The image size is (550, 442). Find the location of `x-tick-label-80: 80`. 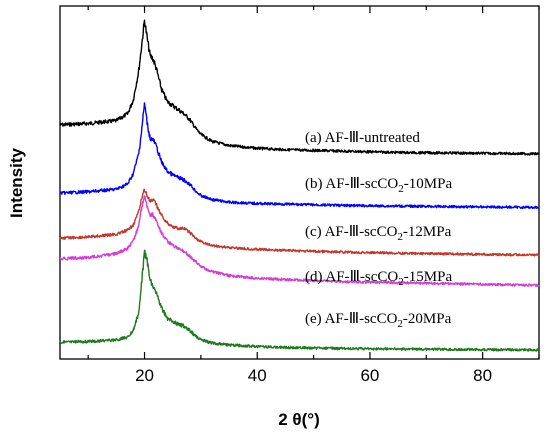

x-tick-label-80: 80 is located at coordinates (482, 375).